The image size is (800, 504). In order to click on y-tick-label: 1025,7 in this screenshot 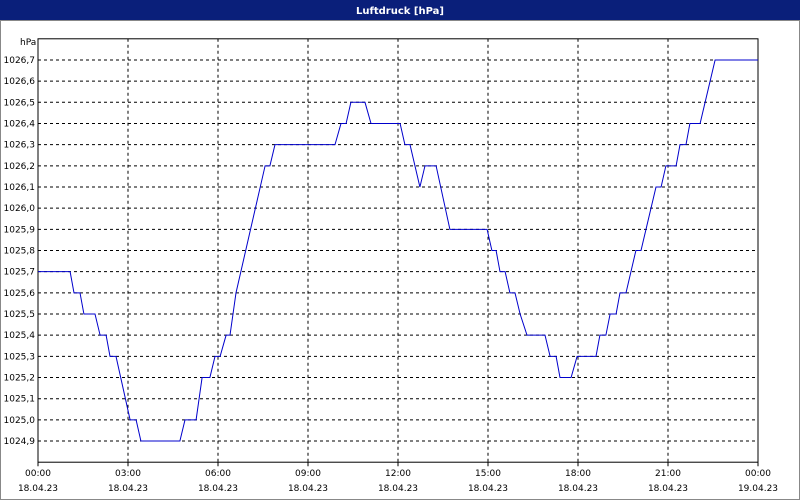, I will do `click(20, 273)`.